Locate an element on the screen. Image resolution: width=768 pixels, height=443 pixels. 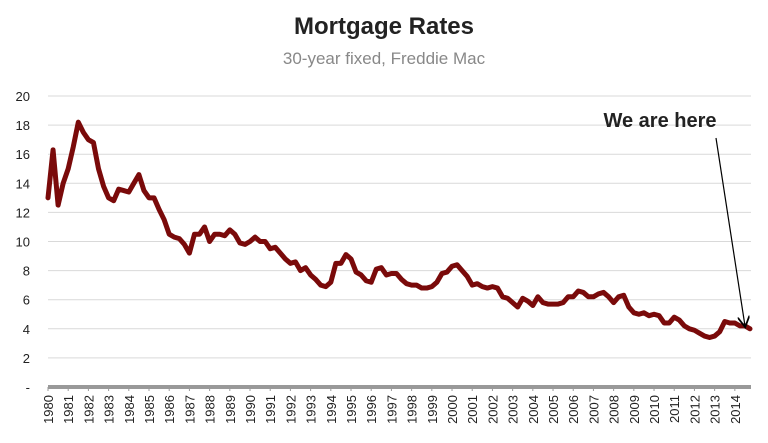
x-tick-label: 1980 is located at coordinates (48, 409).